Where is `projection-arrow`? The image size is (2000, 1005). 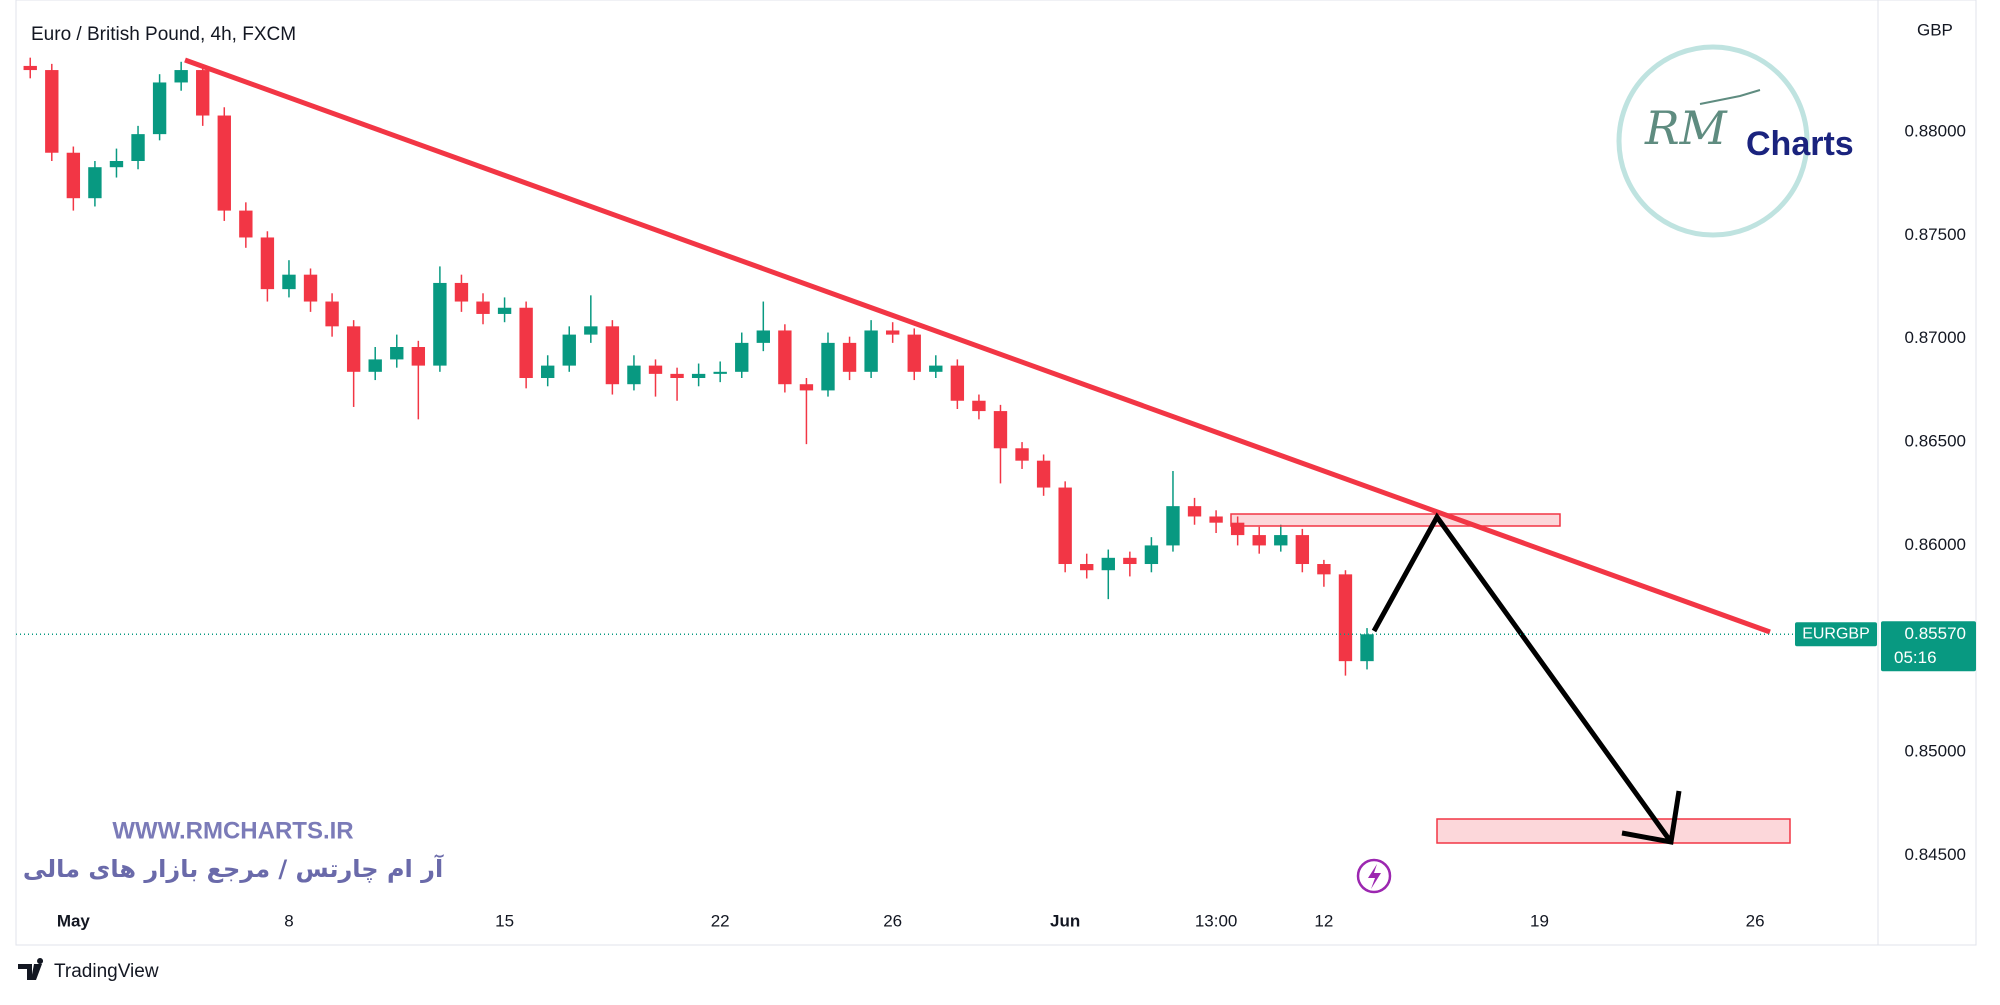
projection-arrow is located at coordinates (1522, 678).